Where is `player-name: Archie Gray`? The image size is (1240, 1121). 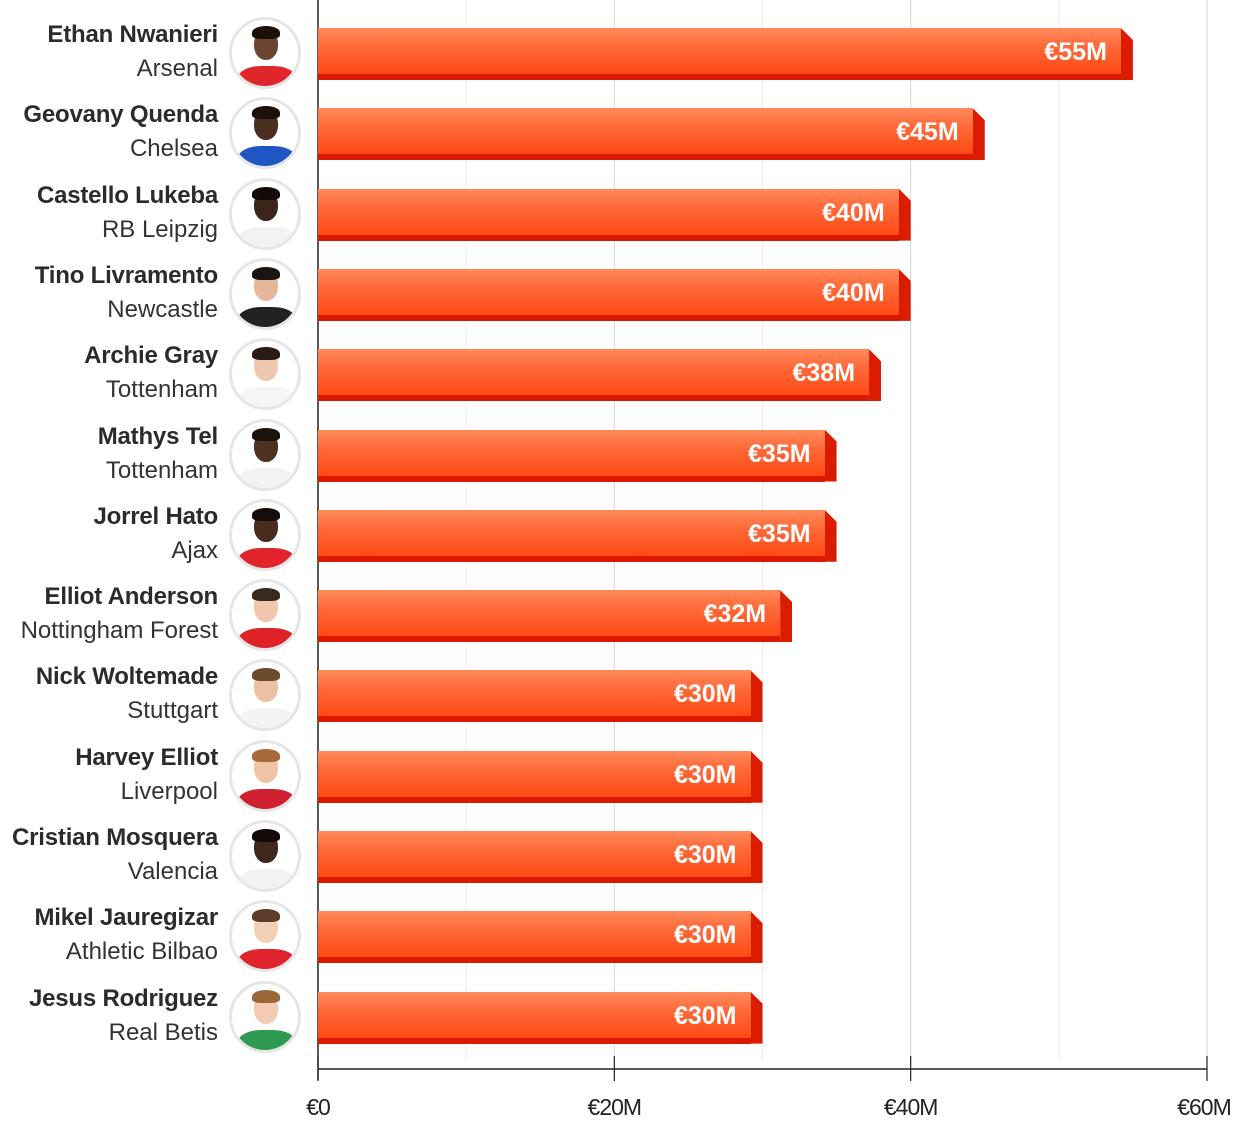 player-name: Archie Gray is located at coordinates (151, 356).